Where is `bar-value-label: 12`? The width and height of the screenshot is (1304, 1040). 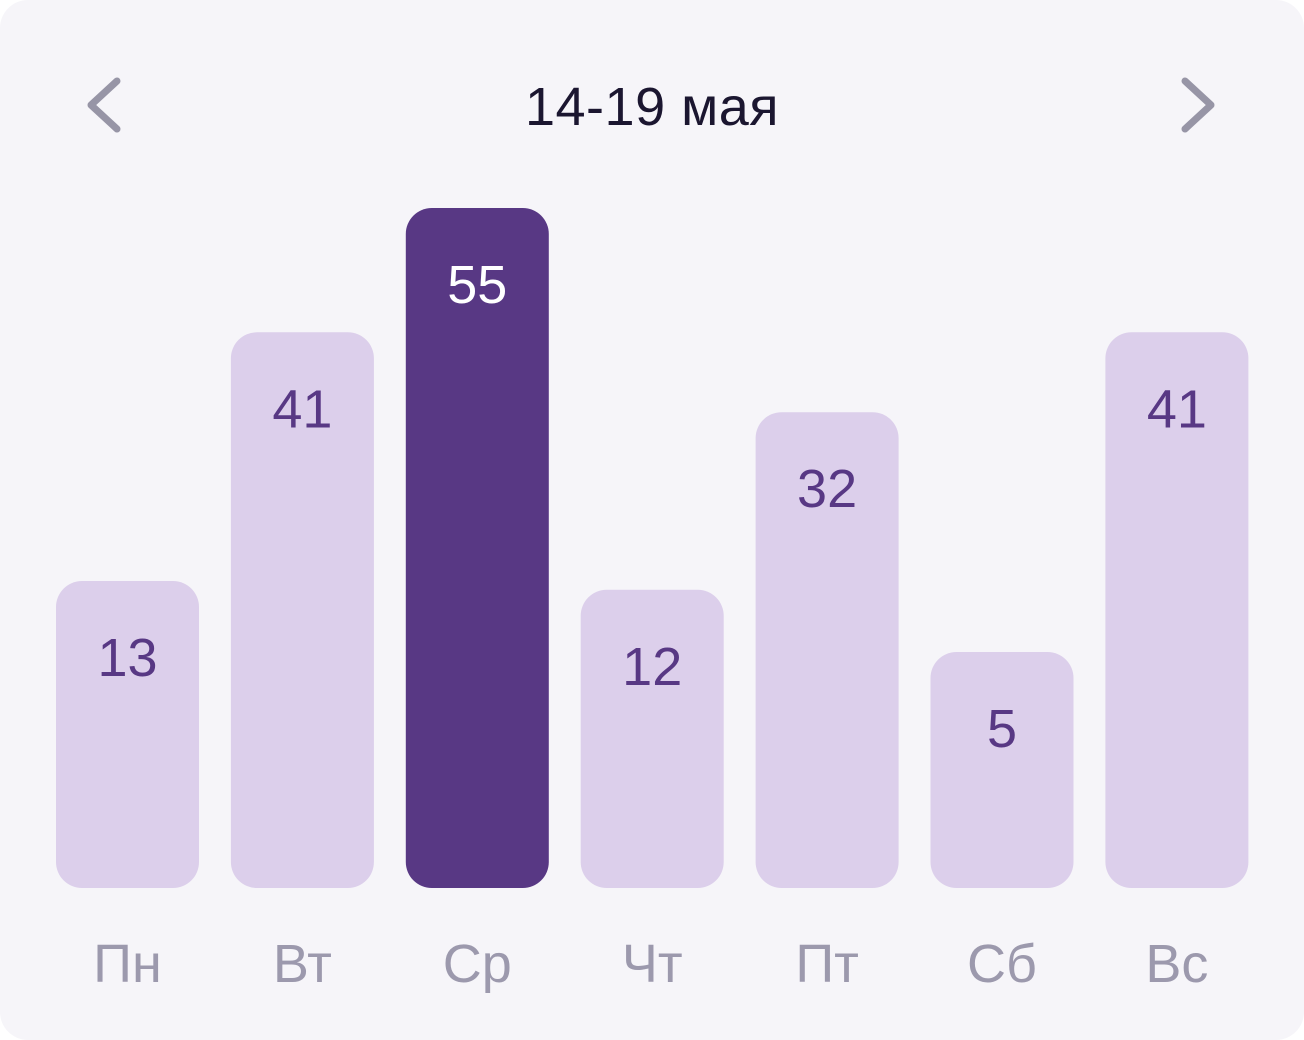
bar-value-label: 12 is located at coordinates (652, 667).